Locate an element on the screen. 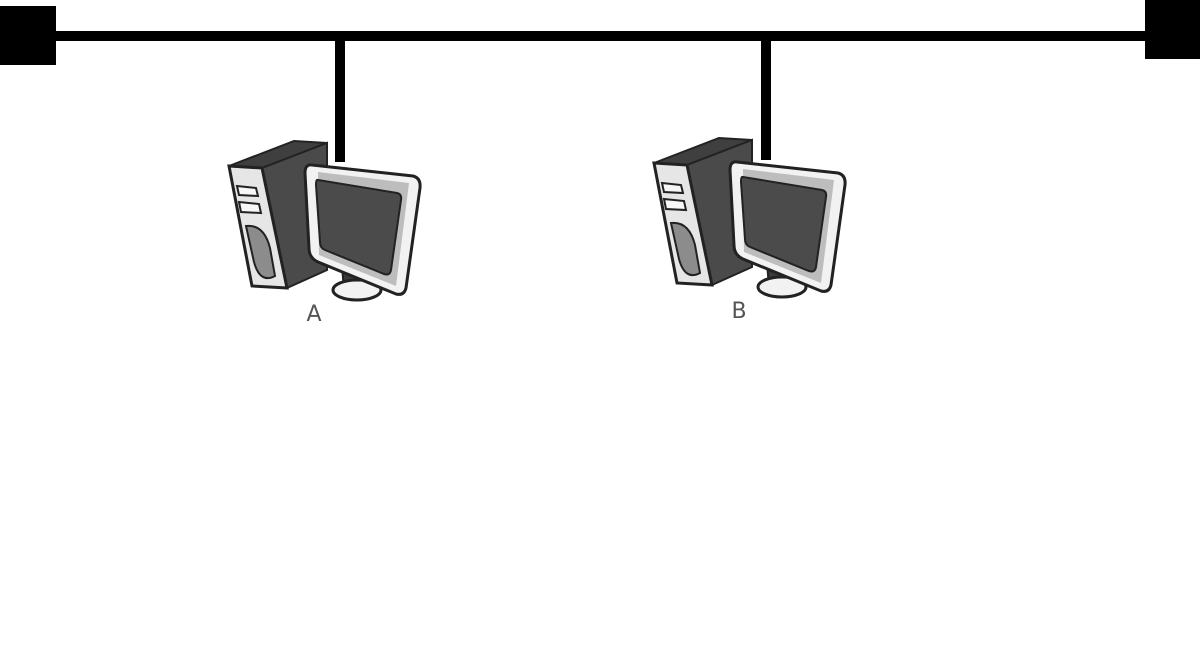  node-b: B is located at coordinates (749, 230).